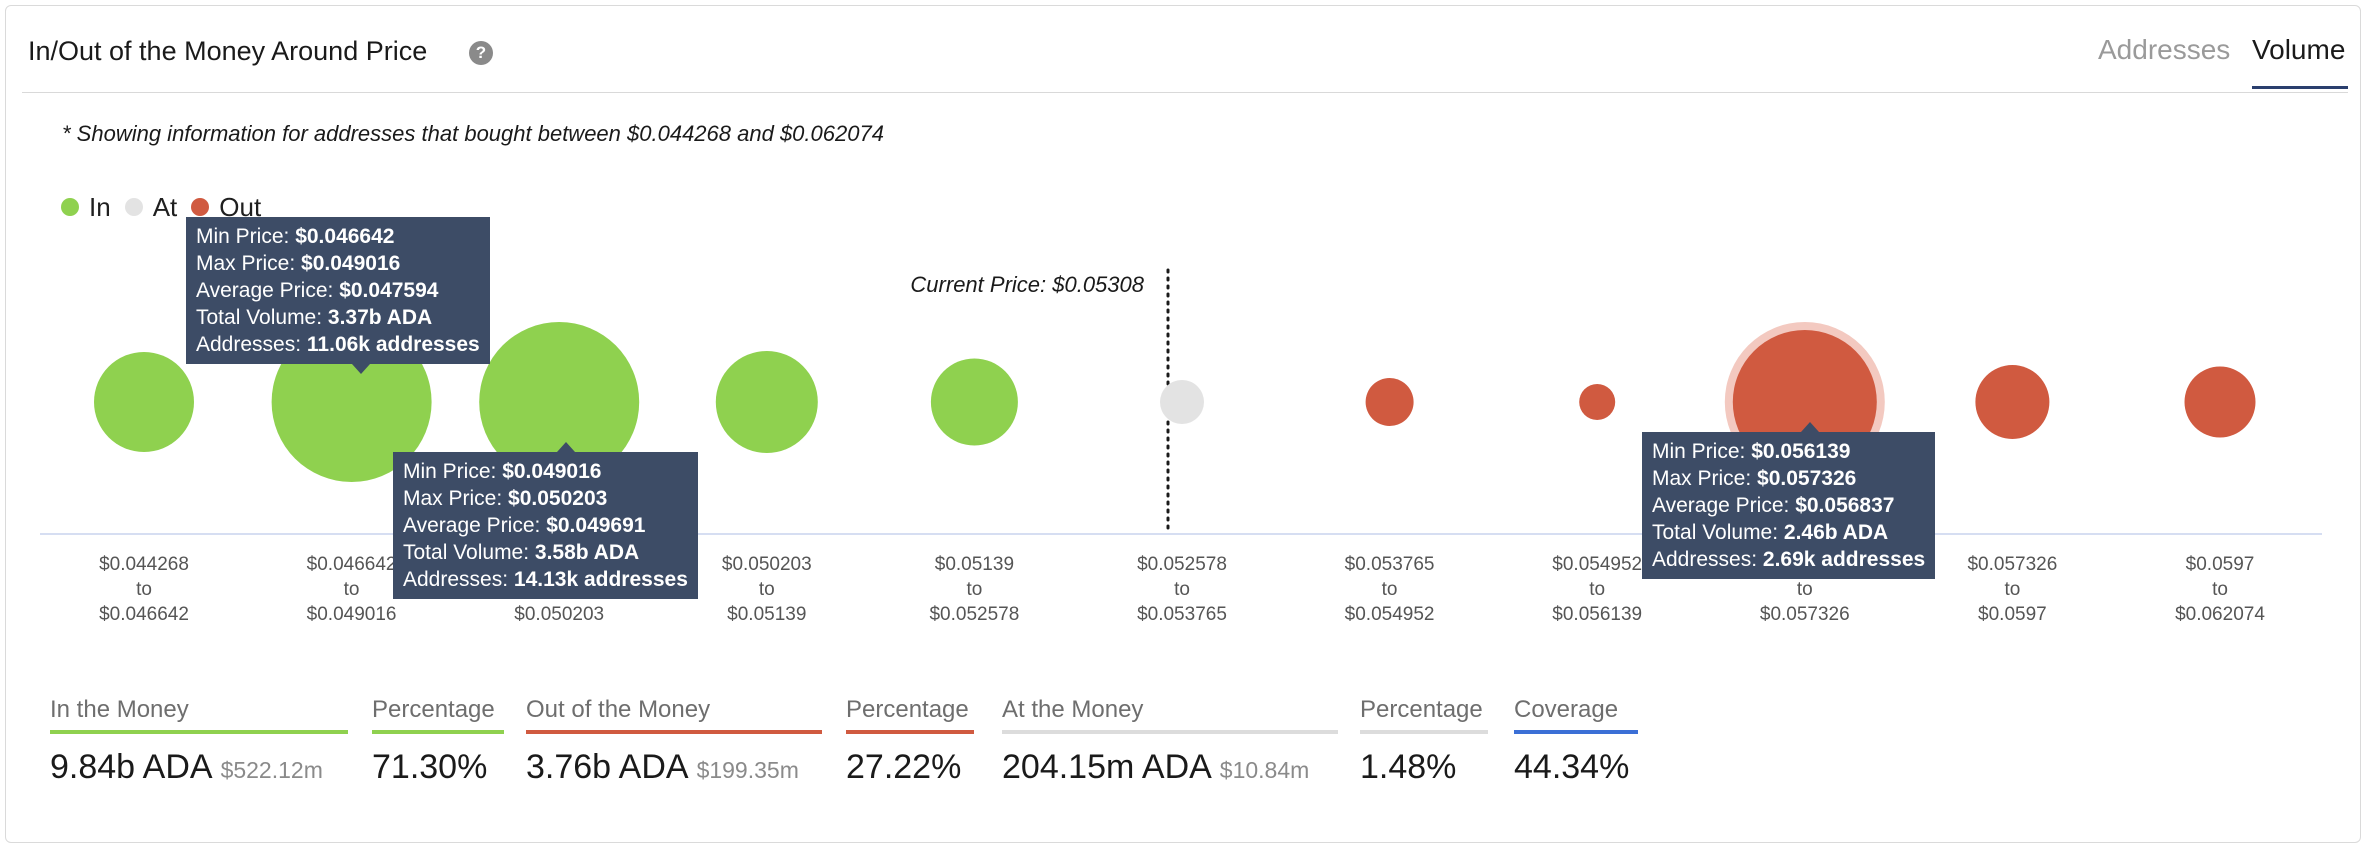 Image resolution: width=2366 pixels, height=850 pixels. Describe the element at coordinates (271, 770) in the screenshot. I see `stat-usd-value: $522.12m` at that location.